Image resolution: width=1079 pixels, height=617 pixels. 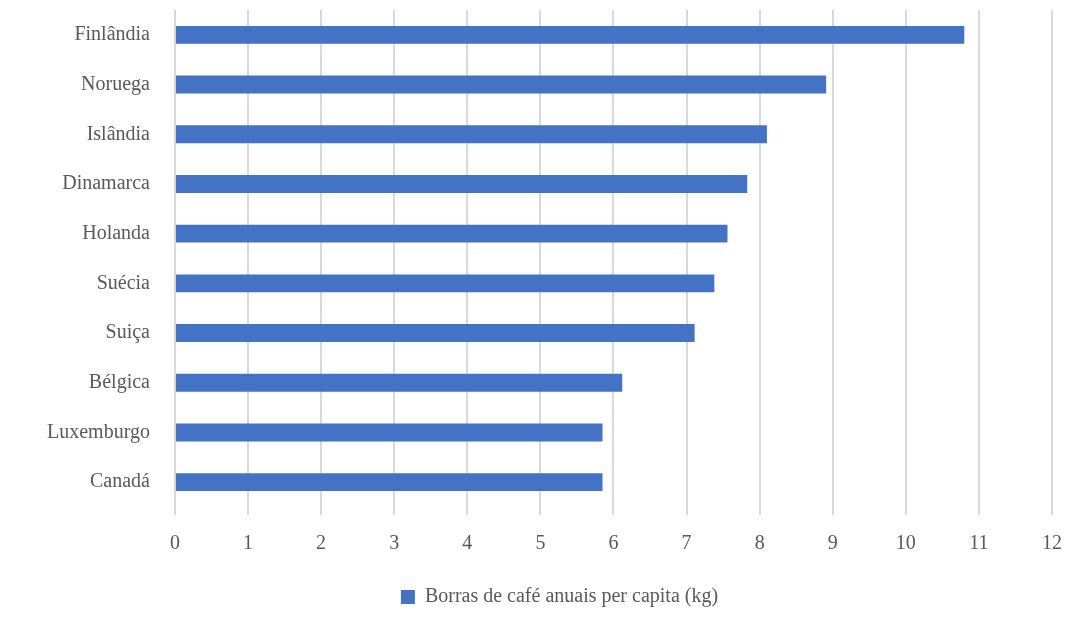 What do you see at coordinates (98, 431) in the screenshot?
I see `y-tick-label: Luxemburgo` at bounding box center [98, 431].